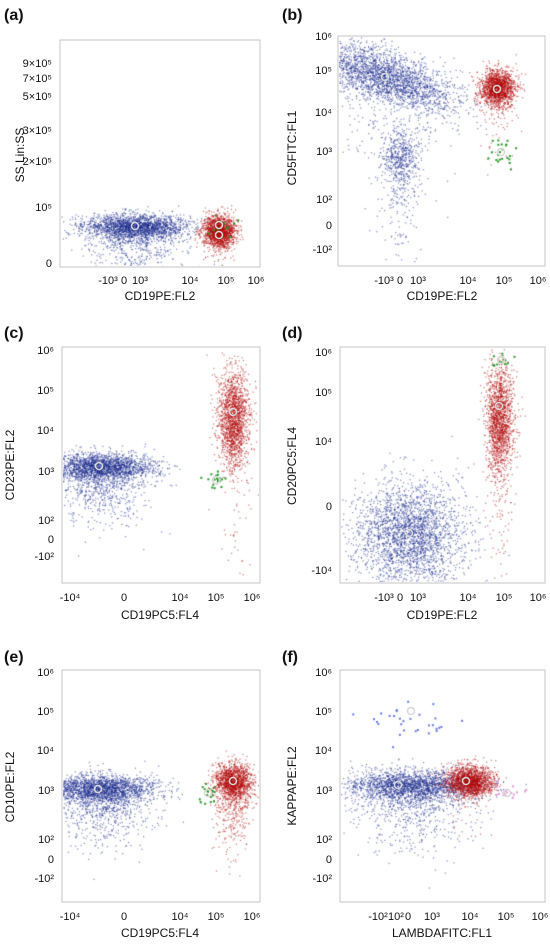 Image resolution: width=550 pixels, height=944 pixels. What do you see at coordinates (14, 15) in the screenshot?
I see `panel-label: (a)` at bounding box center [14, 15].